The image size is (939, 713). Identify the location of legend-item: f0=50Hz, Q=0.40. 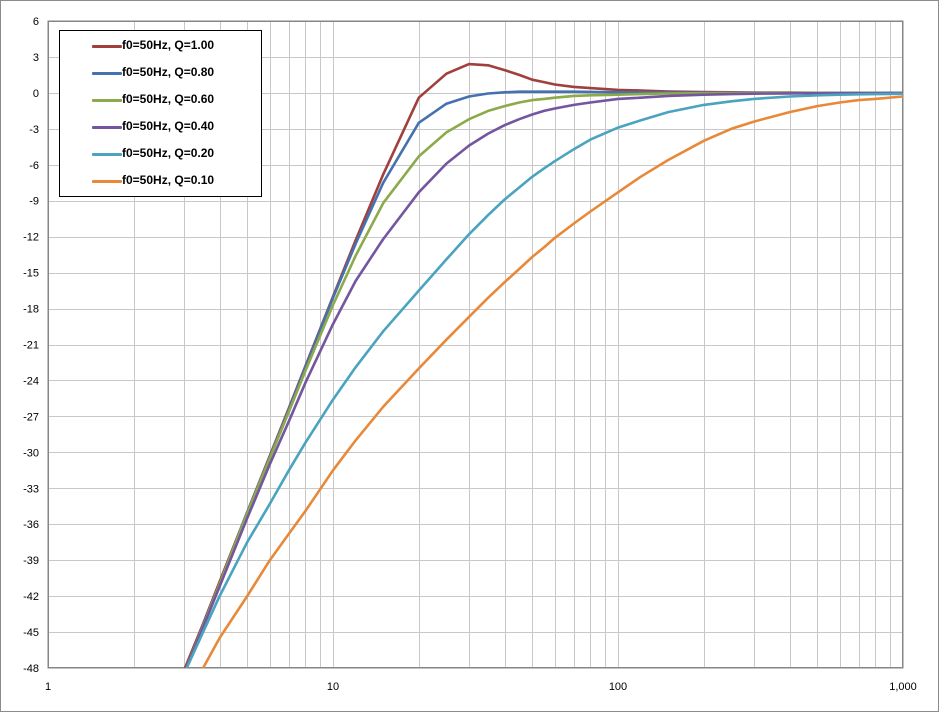
(160, 127).